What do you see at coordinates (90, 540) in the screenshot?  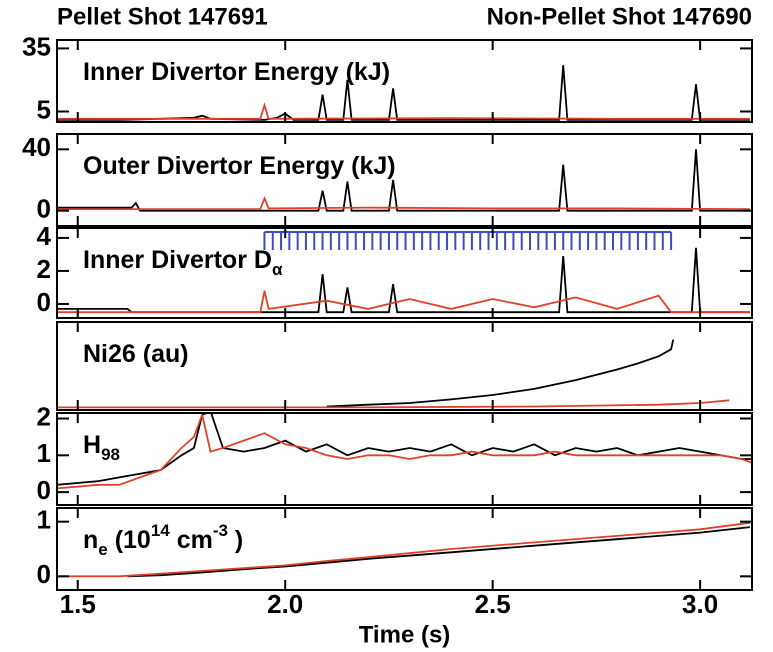 I see `title-part: n` at bounding box center [90, 540].